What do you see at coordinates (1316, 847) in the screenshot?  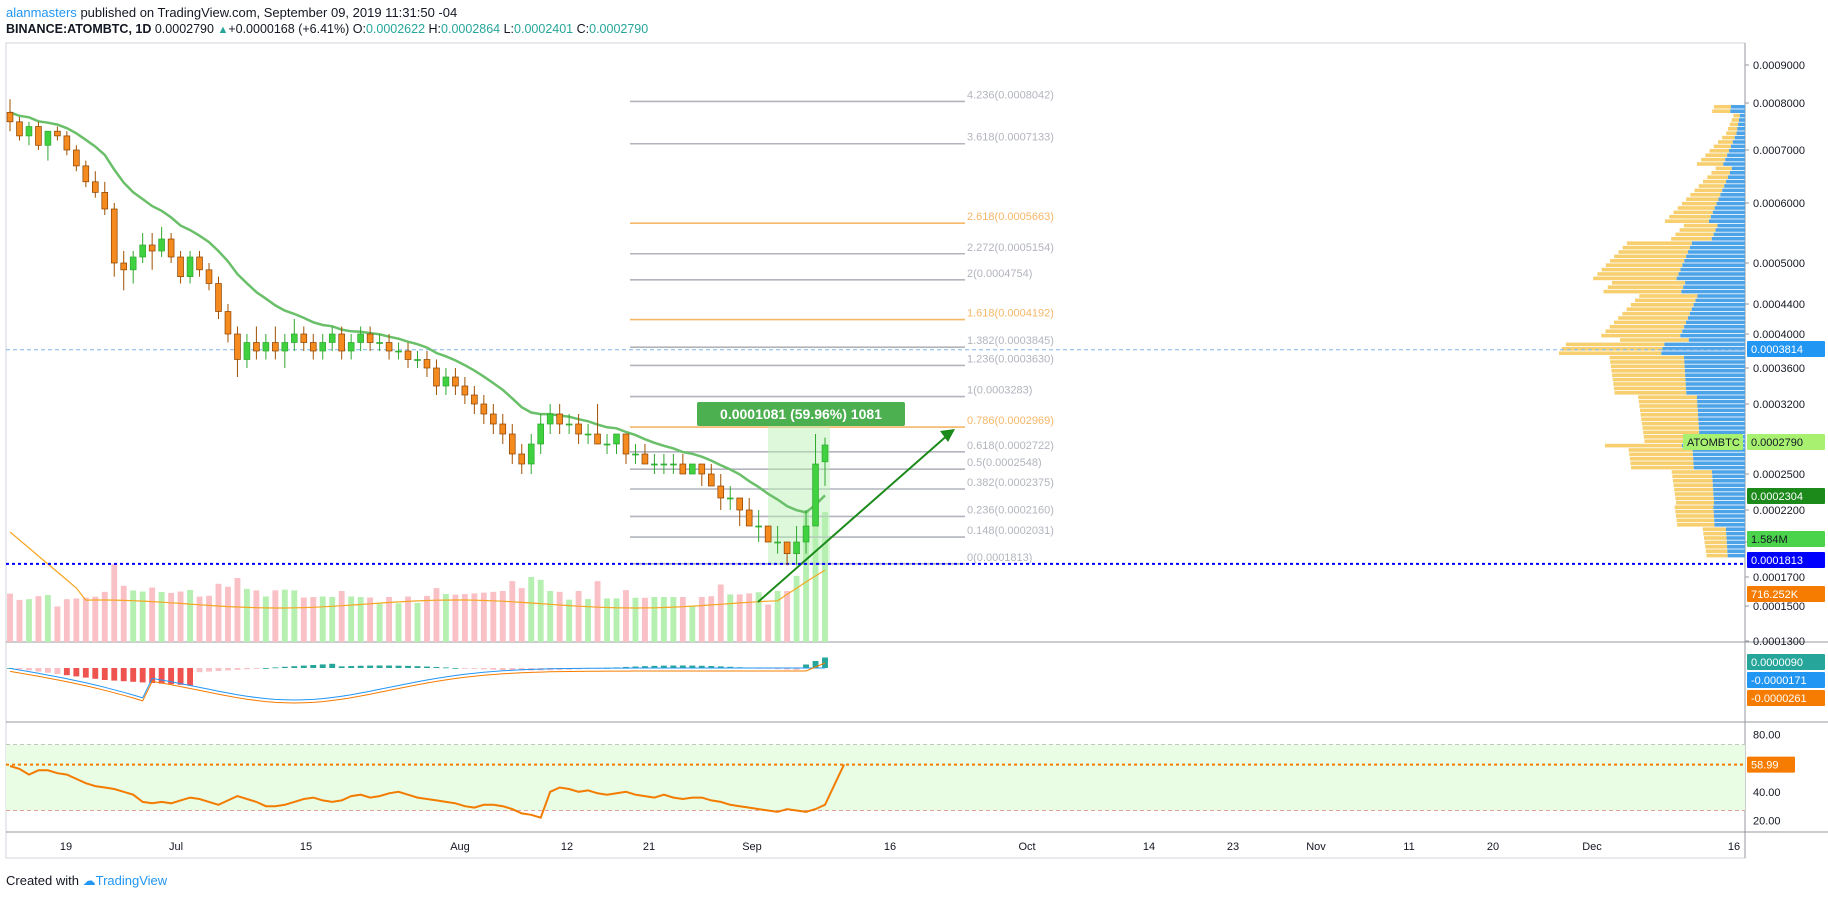 I see `time-tick-label: Nov` at bounding box center [1316, 847].